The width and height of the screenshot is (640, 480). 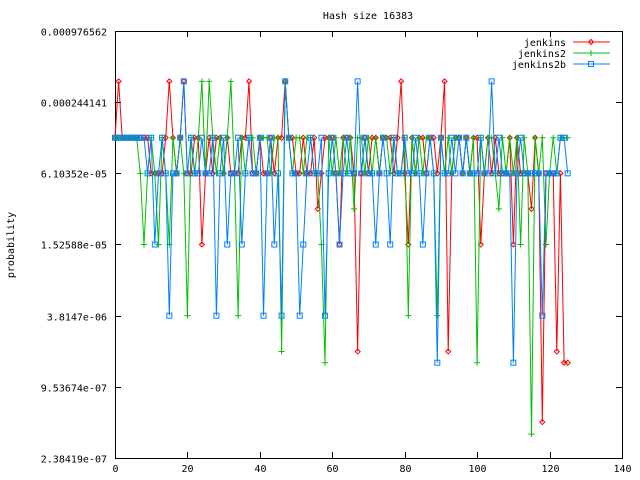 I want to click on y-tick-label: 0.000244141, so click(x=74, y=104).